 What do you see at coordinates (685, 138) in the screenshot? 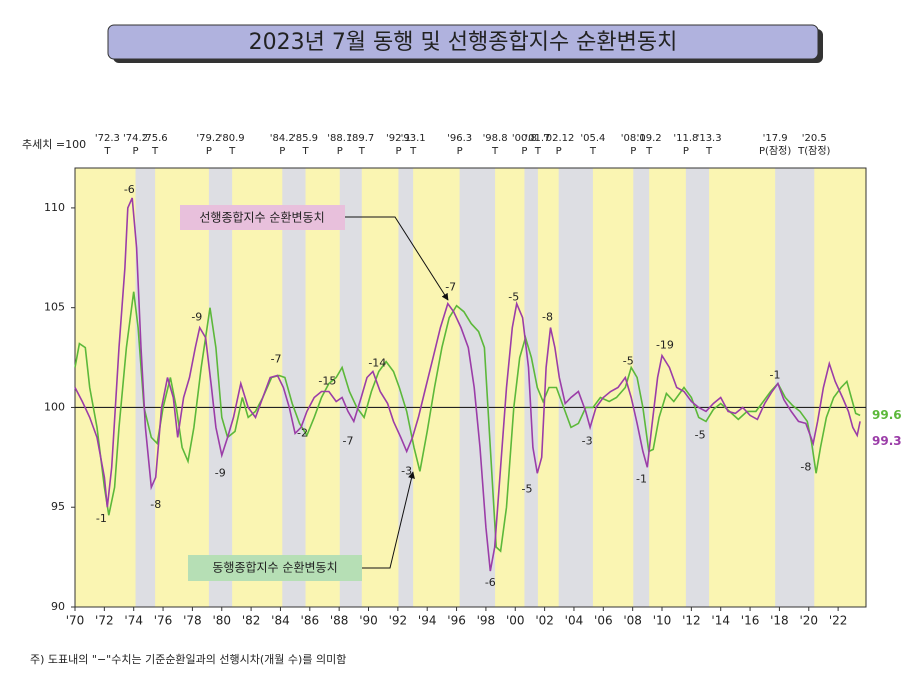
I see `turning-date: '11.8` at bounding box center [685, 138].